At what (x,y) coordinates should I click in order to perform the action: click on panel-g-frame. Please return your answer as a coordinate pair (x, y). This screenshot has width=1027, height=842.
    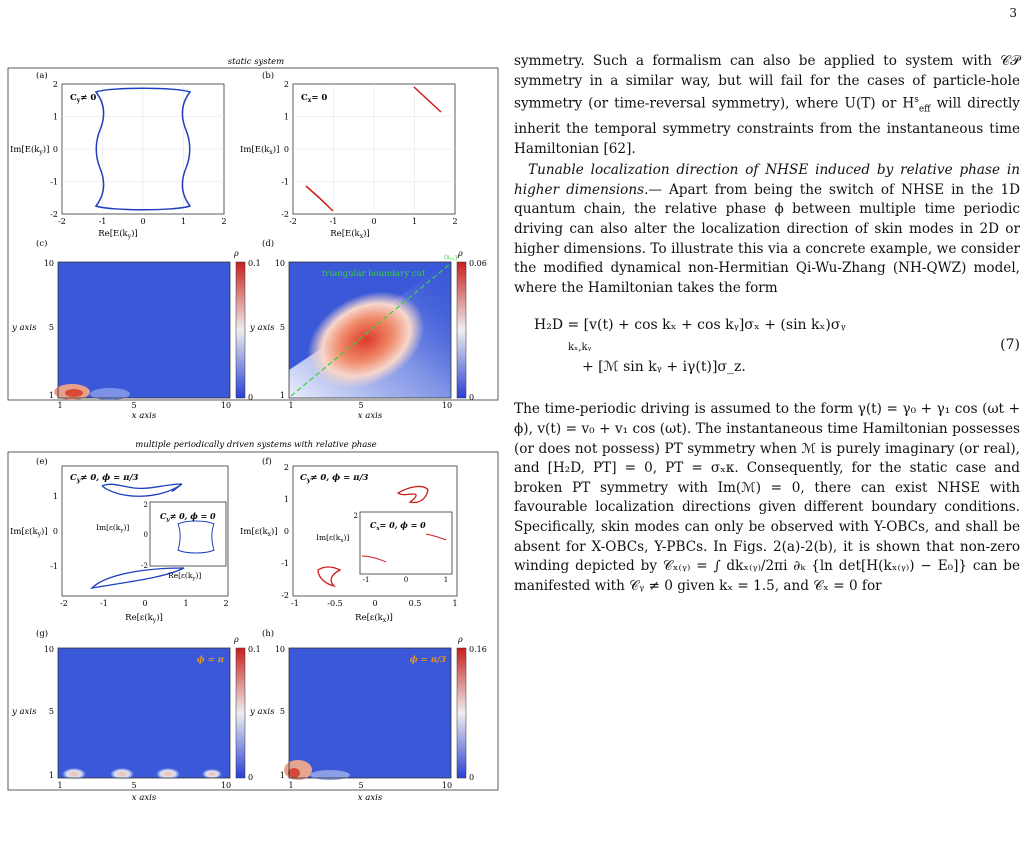
    Looking at the image, I should click on (144, 713).